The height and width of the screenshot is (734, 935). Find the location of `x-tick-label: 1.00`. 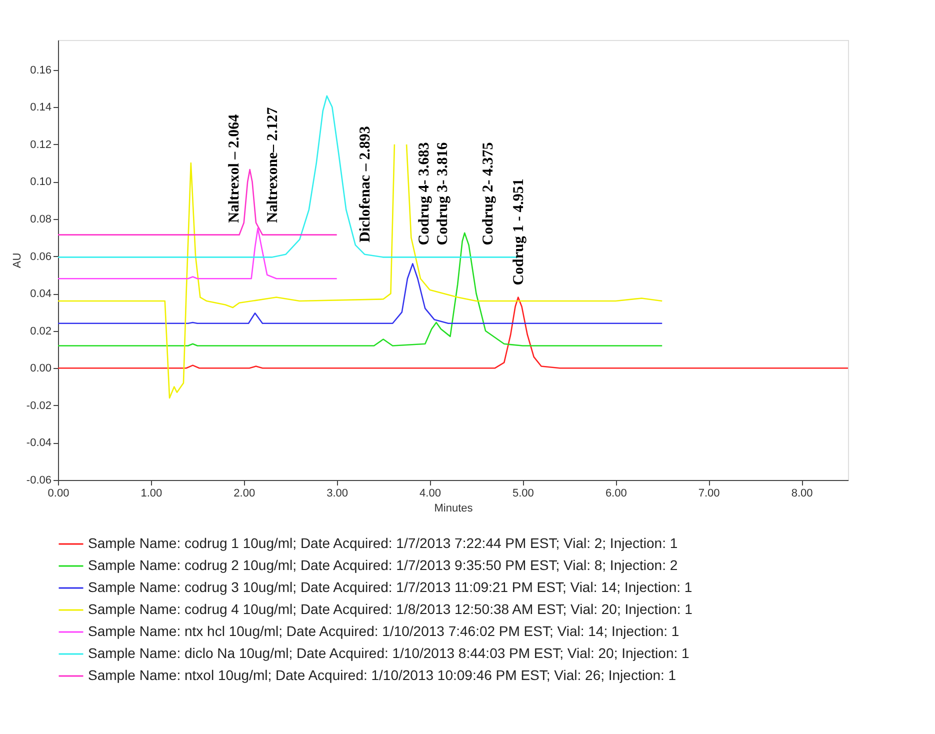

x-tick-label: 1.00 is located at coordinates (151, 494).